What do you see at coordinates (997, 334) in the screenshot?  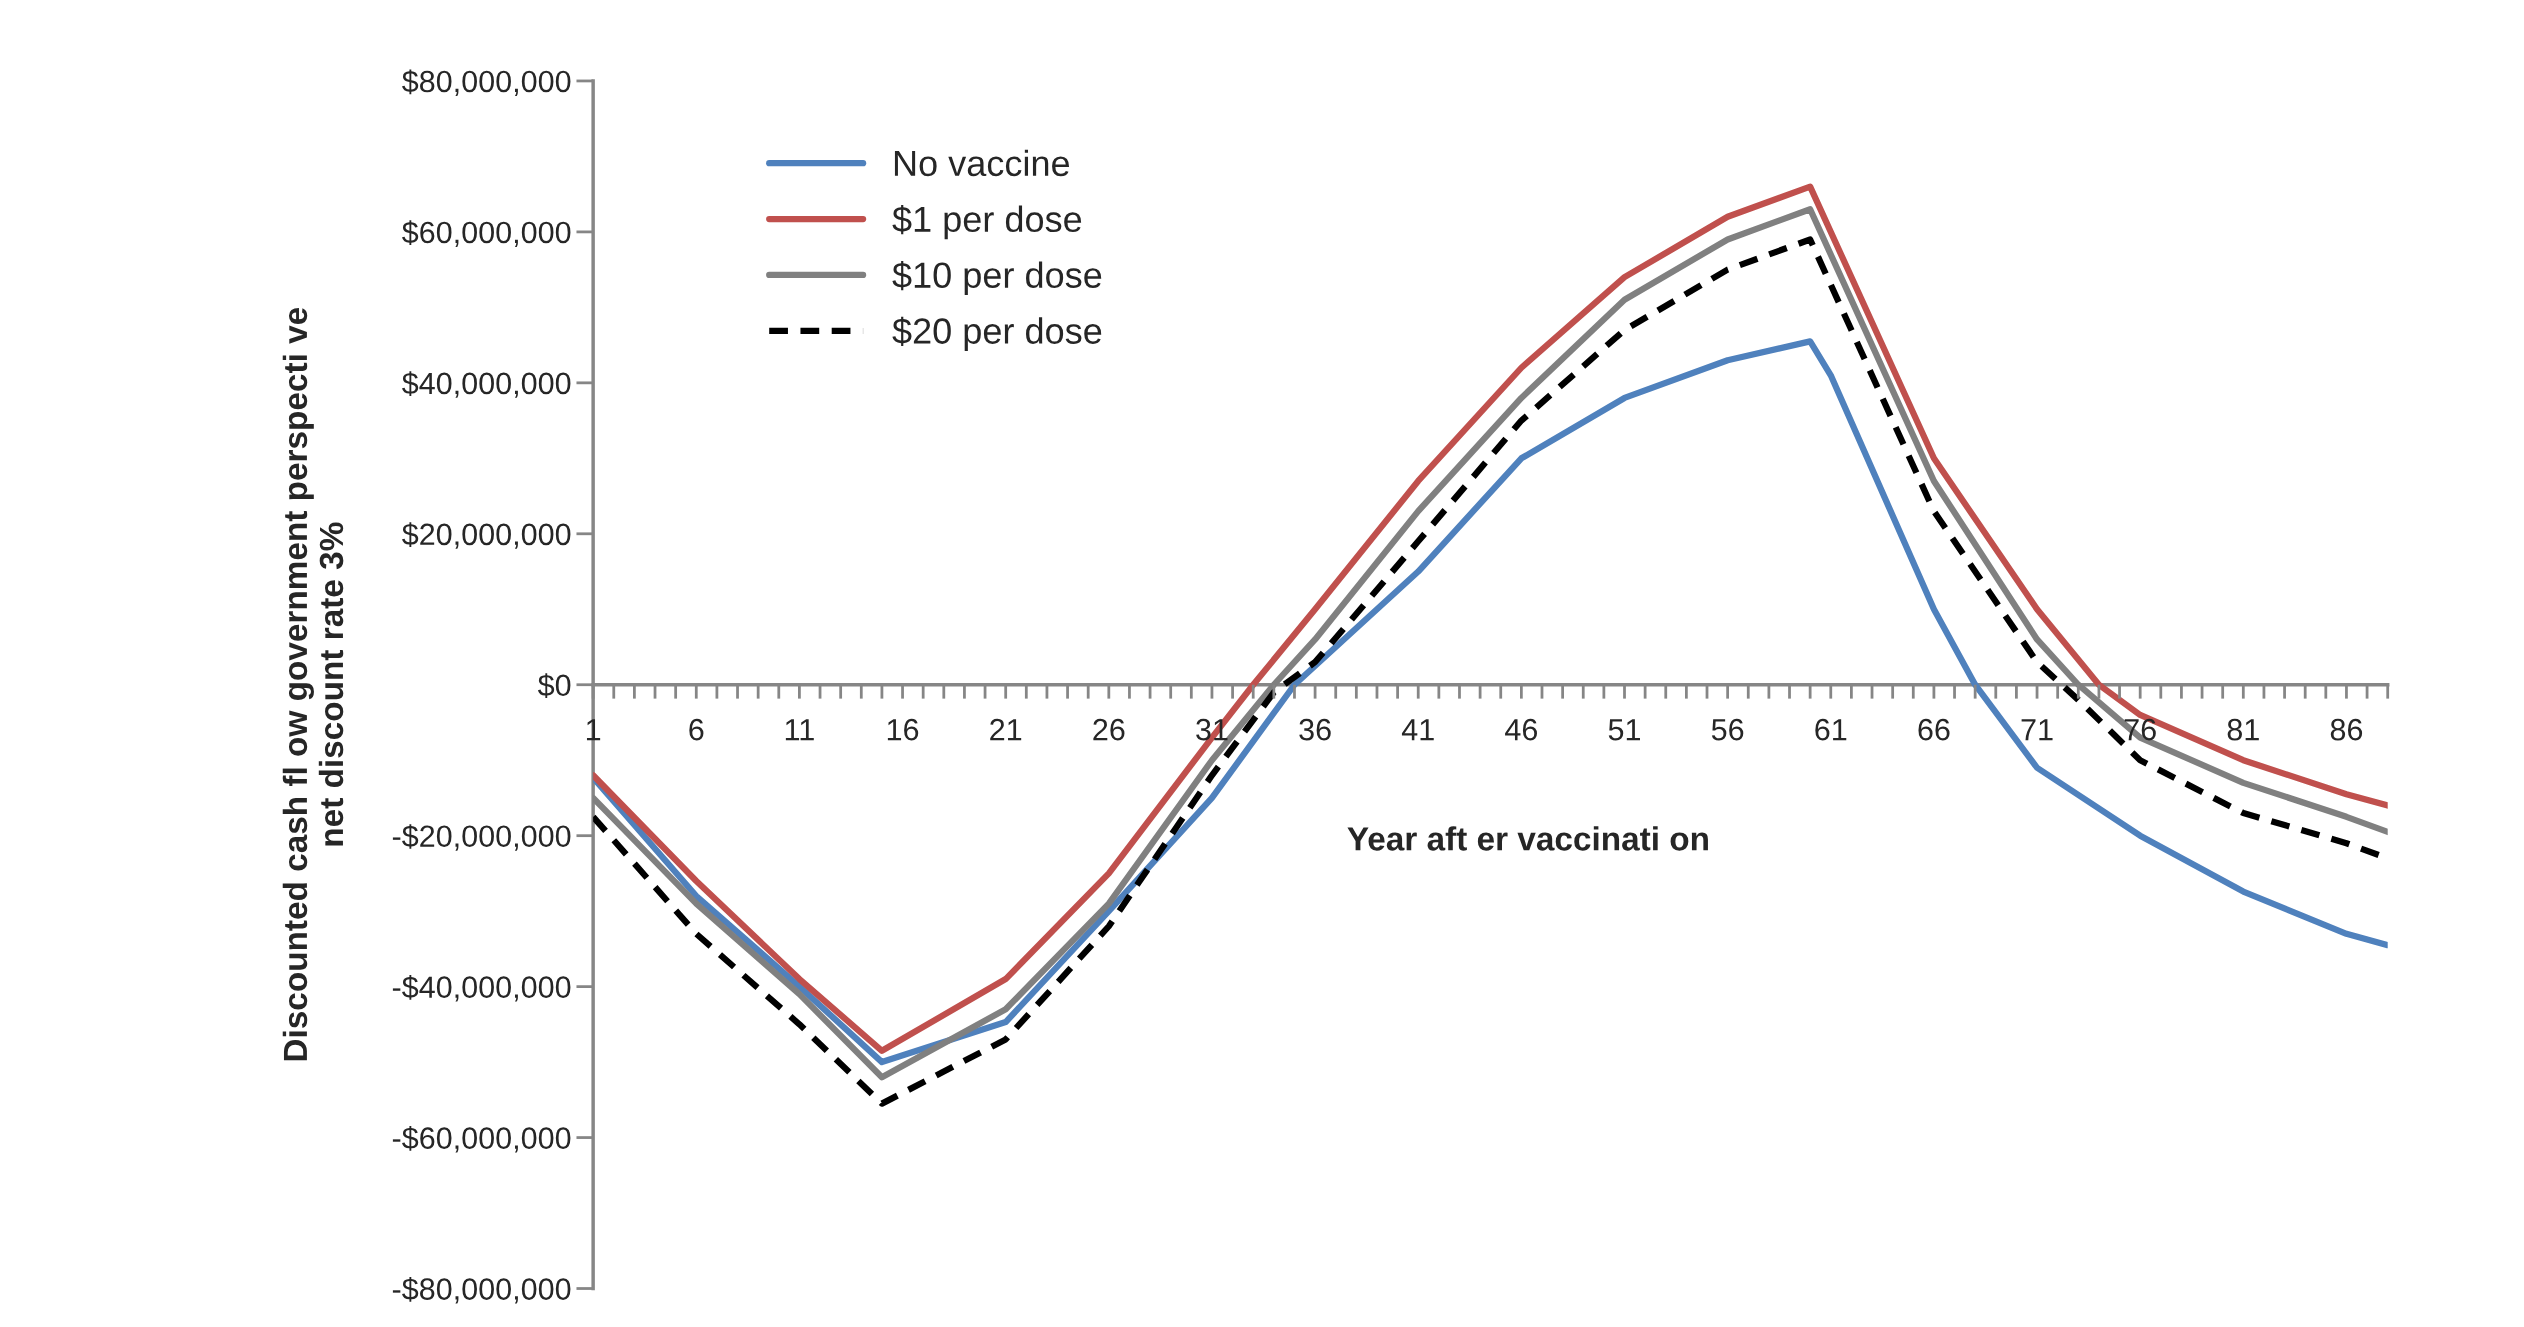 I see `legend-label: $20 per dose` at bounding box center [997, 334].